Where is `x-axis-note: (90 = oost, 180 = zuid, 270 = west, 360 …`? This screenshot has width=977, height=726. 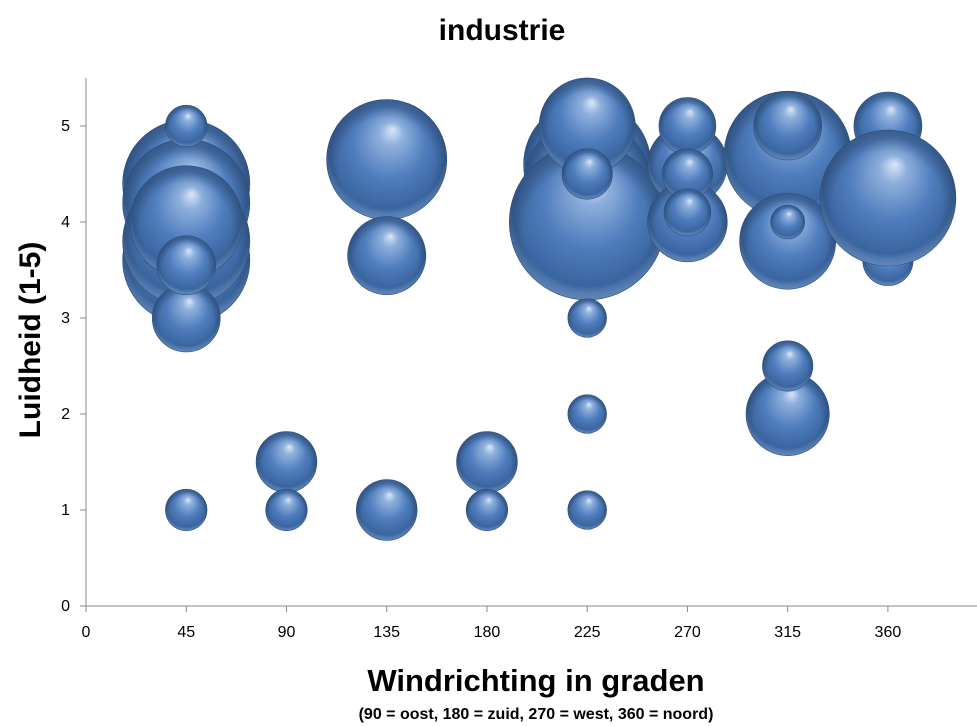
x-axis-note: (90 = oost, 180 = zuid, 270 = west, 360 … is located at coordinates (536, 714).